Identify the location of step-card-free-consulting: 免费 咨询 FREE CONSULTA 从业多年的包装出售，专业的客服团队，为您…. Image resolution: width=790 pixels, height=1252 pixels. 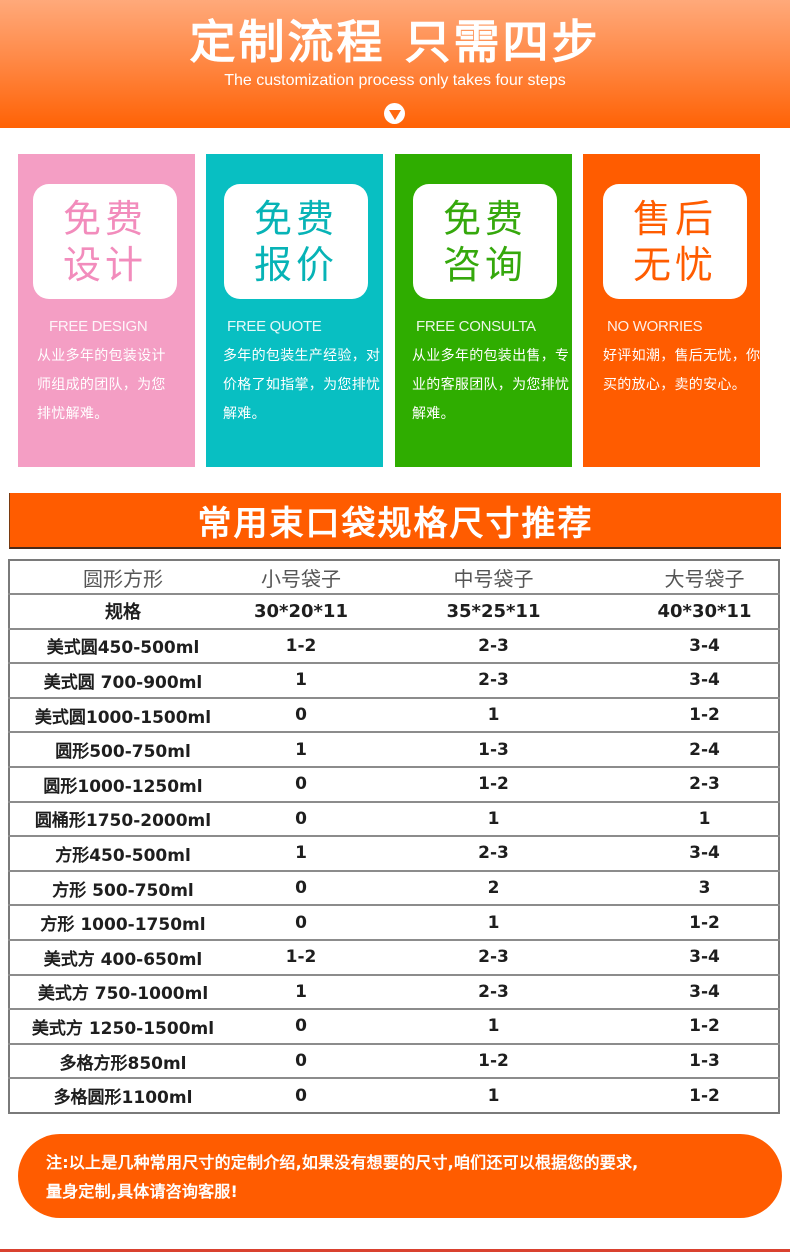
(483, 310).